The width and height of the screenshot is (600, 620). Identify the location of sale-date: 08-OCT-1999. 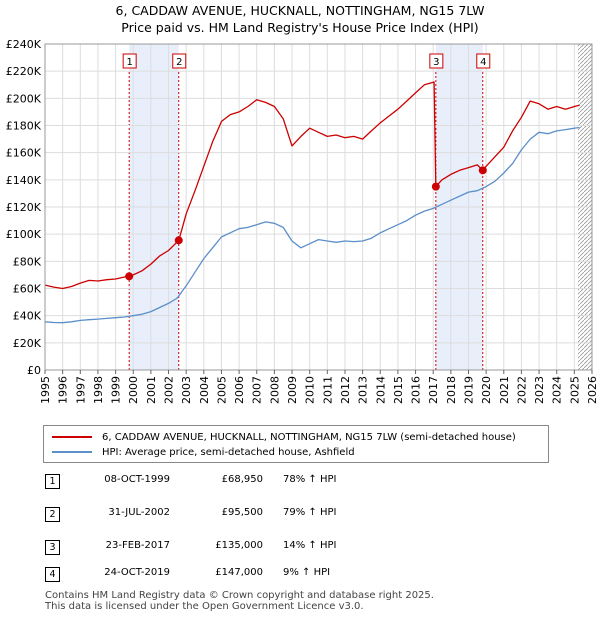
(137, 479).